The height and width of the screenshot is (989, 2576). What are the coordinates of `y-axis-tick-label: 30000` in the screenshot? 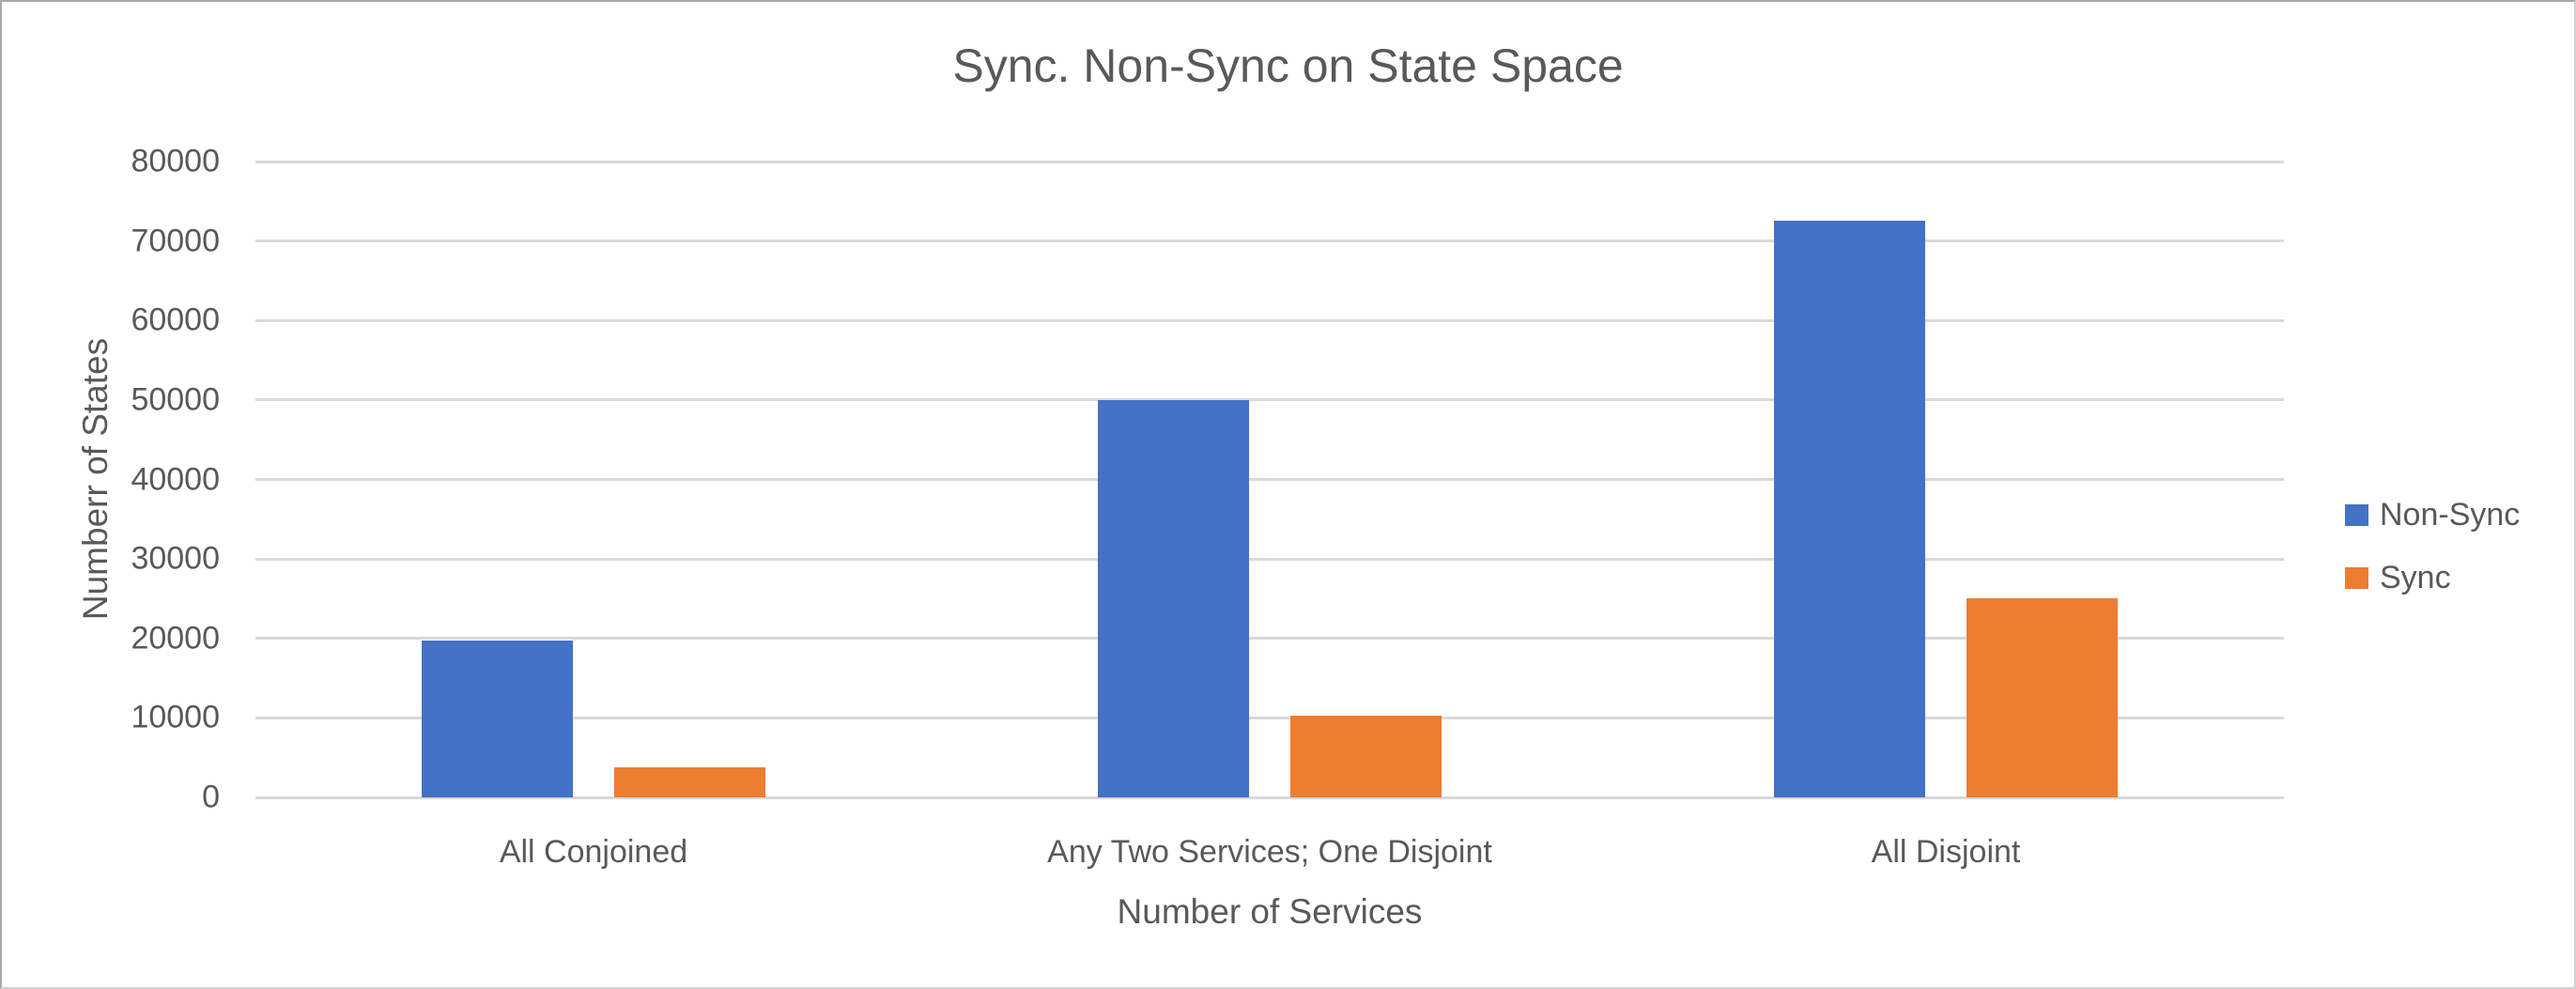 It's located at (175, 558).